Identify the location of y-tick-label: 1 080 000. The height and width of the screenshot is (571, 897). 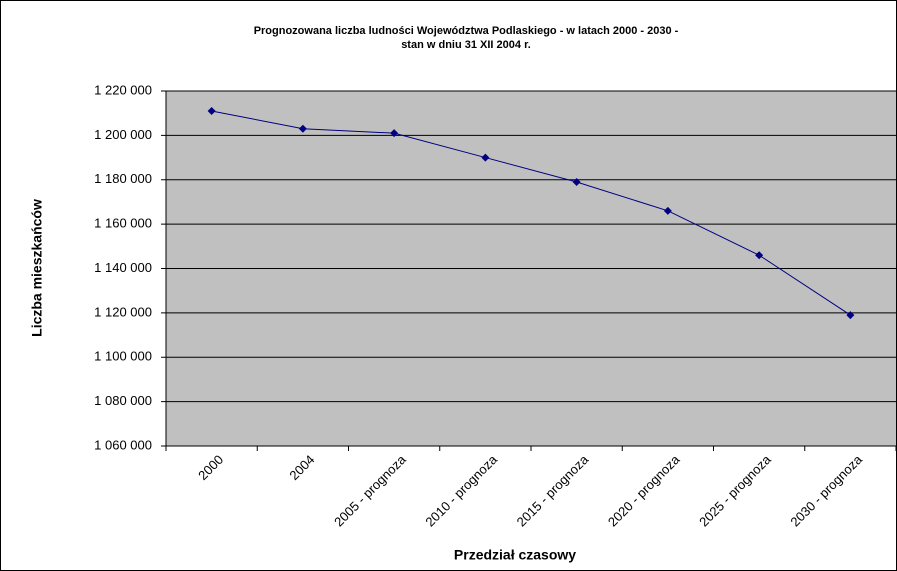
(123, 400).